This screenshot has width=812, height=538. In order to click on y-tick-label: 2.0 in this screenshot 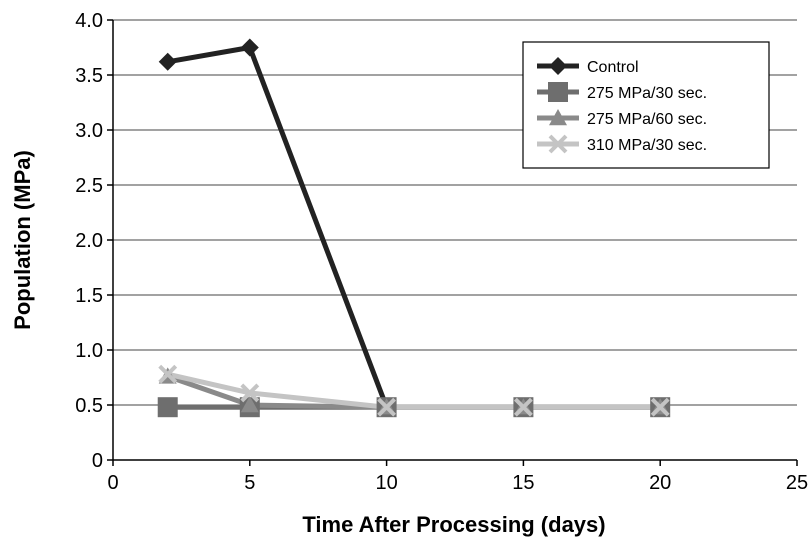, I will do `click(89, 241)`.